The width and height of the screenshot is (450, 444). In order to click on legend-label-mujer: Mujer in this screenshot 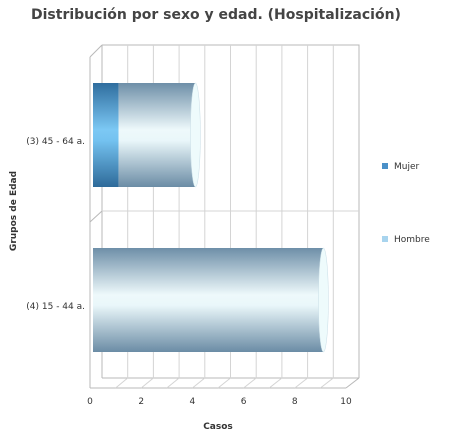, I will do `click(407, 167)`.